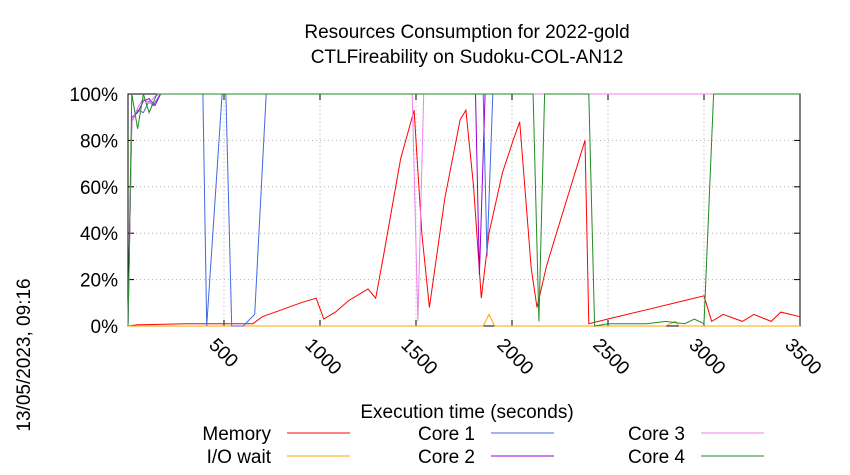 The width and height of the screenshot is (850, 475). I want to click on y-tick-label: 80%, so click(99, 141).